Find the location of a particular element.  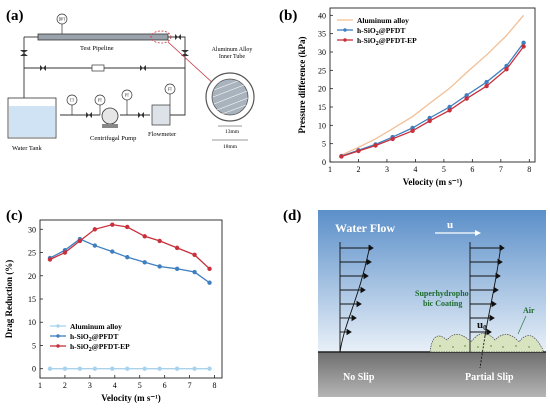

y-tick-label: 25 is located at coordinates (32, 253).